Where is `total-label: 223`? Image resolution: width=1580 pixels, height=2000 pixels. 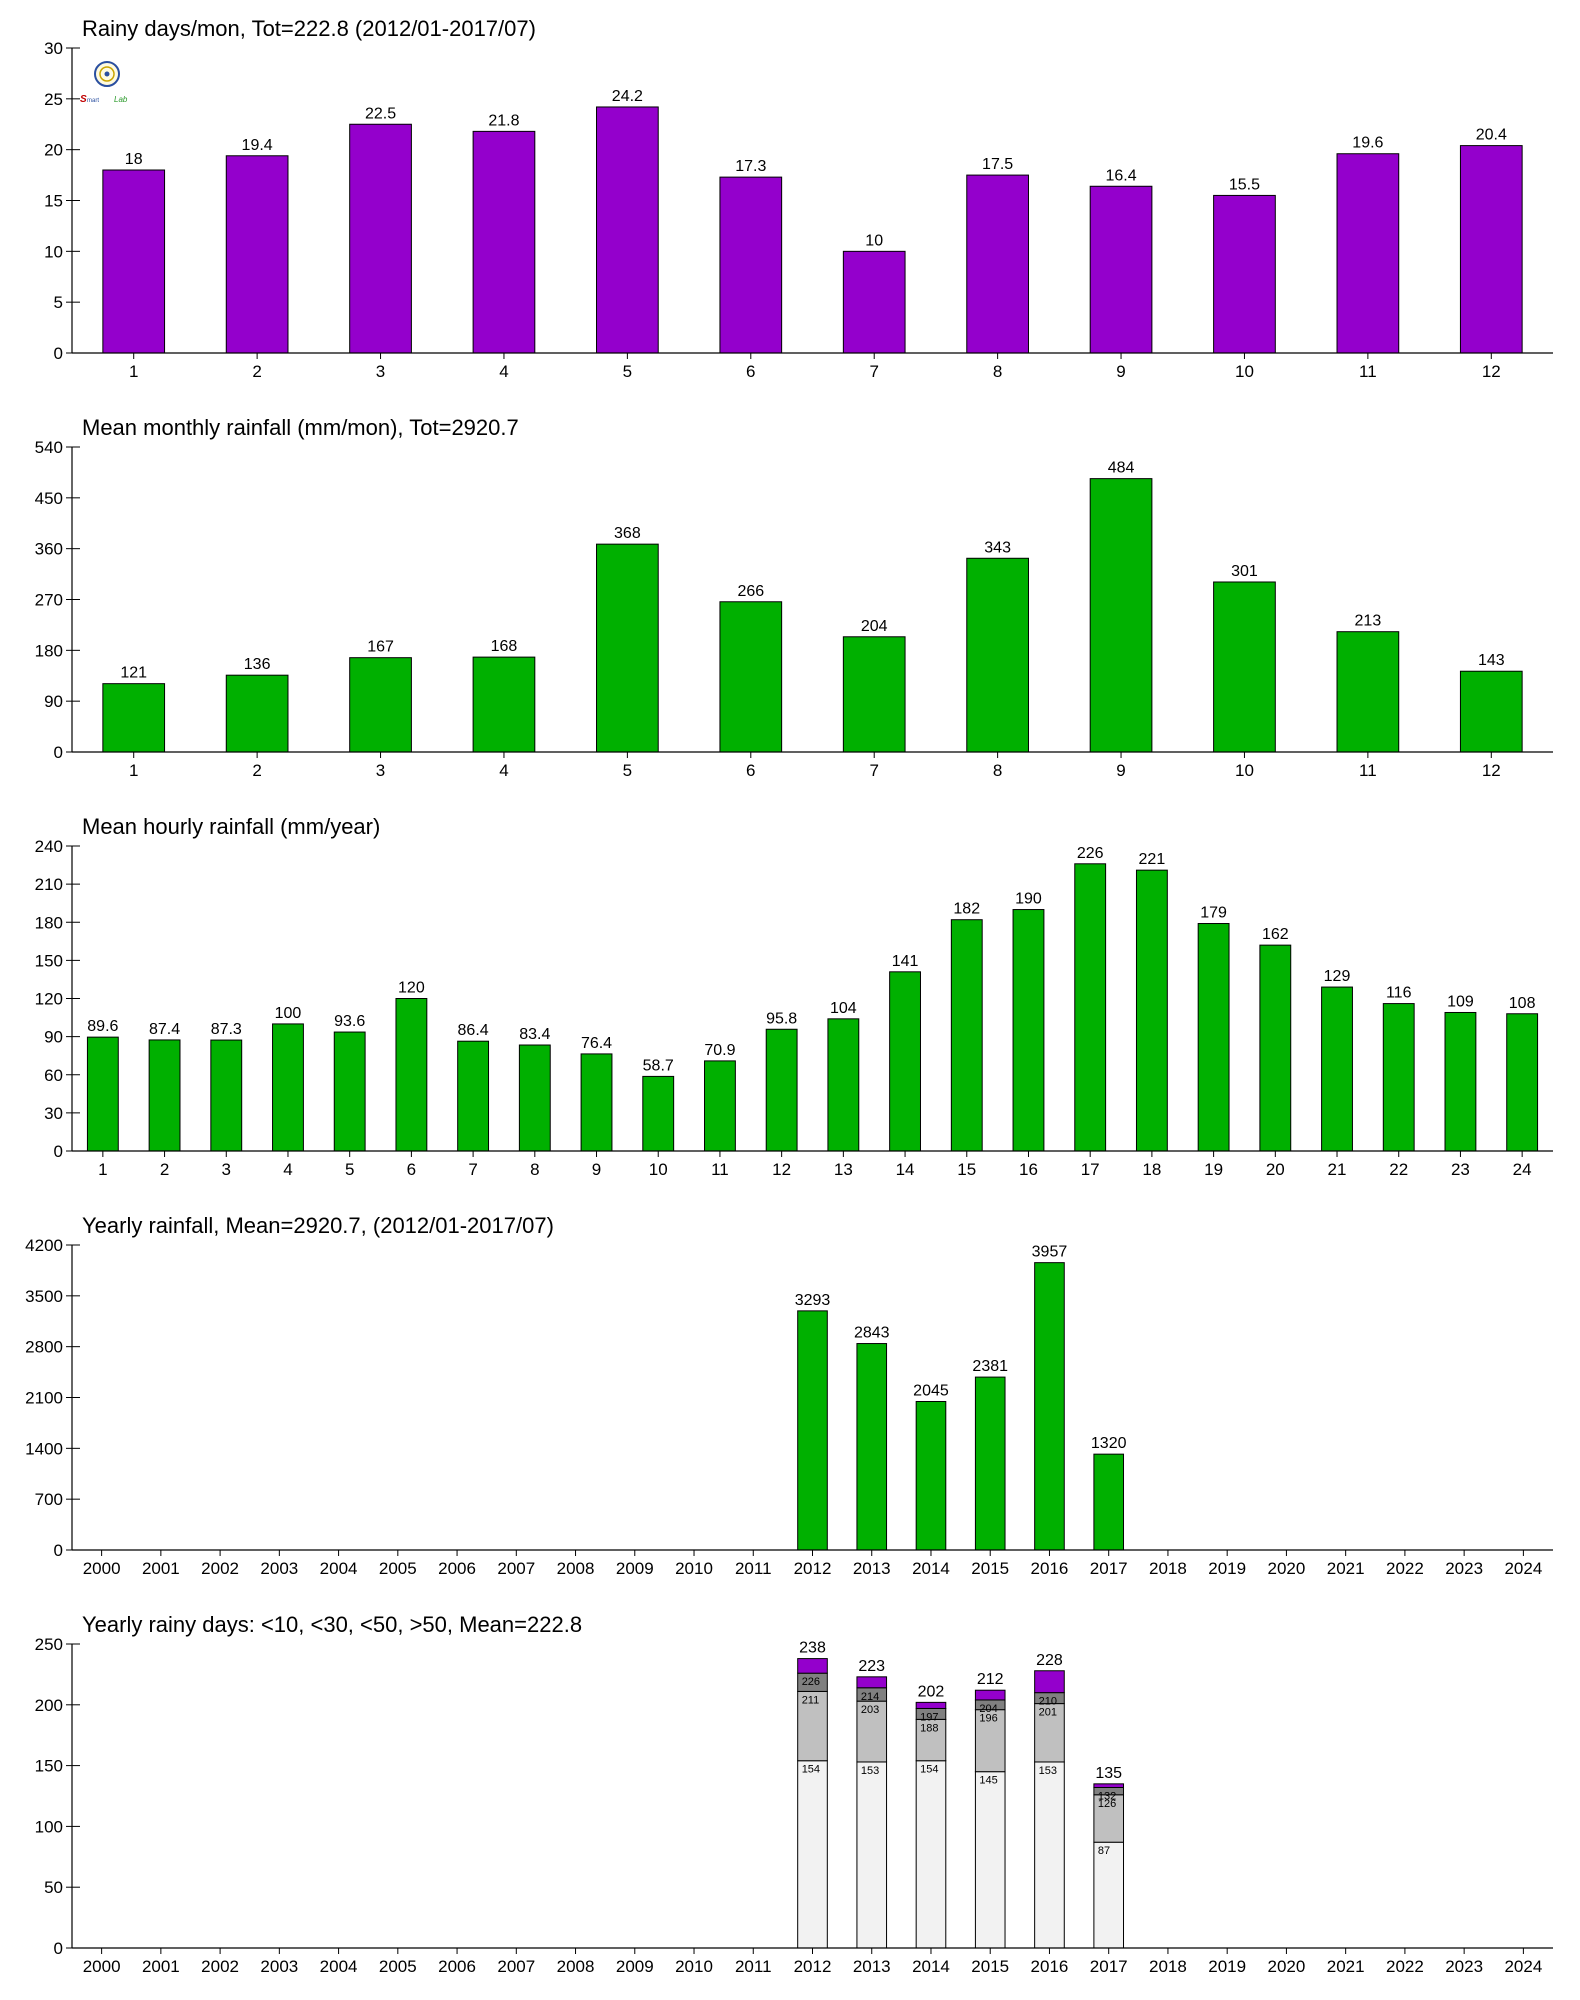
total-label: 223 is located at coordinates (871, 1666).